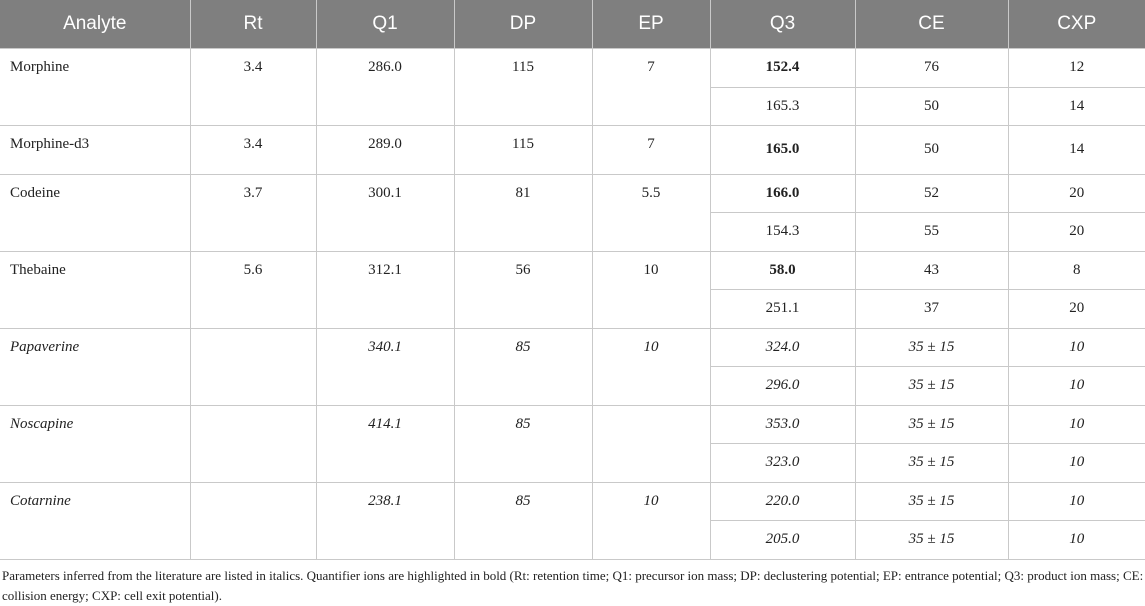 The width and height of the screenshot is (1145, 606). Describe the element at coordinates (385, 289) in the screenshot. I see `cell: 312.1` at that location.